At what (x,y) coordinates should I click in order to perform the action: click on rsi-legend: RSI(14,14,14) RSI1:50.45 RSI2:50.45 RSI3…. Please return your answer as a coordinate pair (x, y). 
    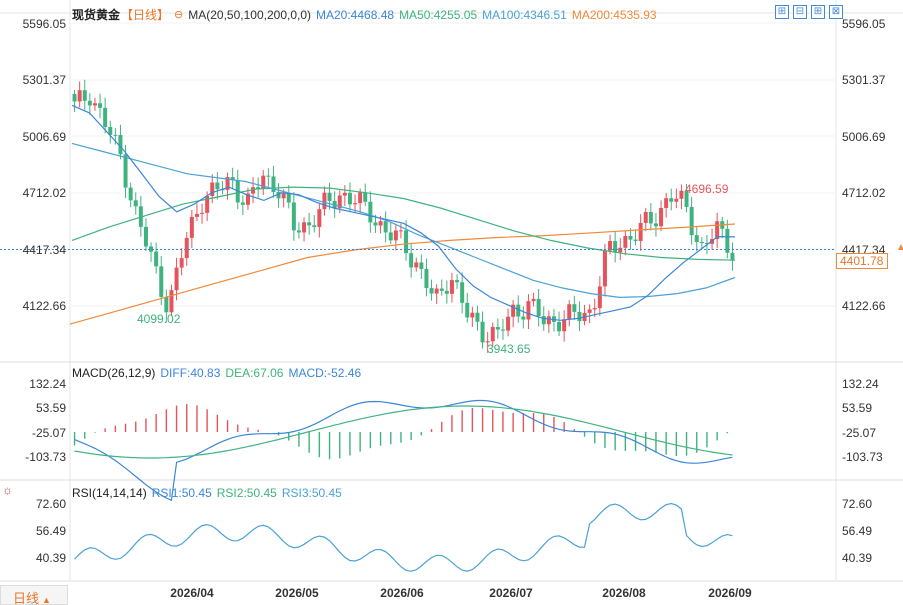
    Looking at the image, I should click on (207, 493).